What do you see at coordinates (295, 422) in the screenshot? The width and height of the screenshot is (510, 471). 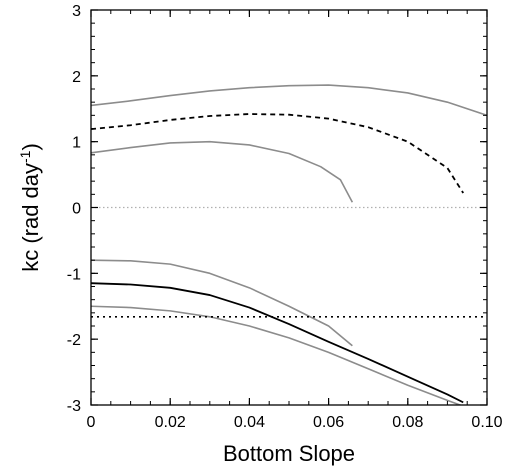 I see `x-tick-labels: 0 0.02 0.04 0.06 0.08 0.10` at bounding box center [295, 422].